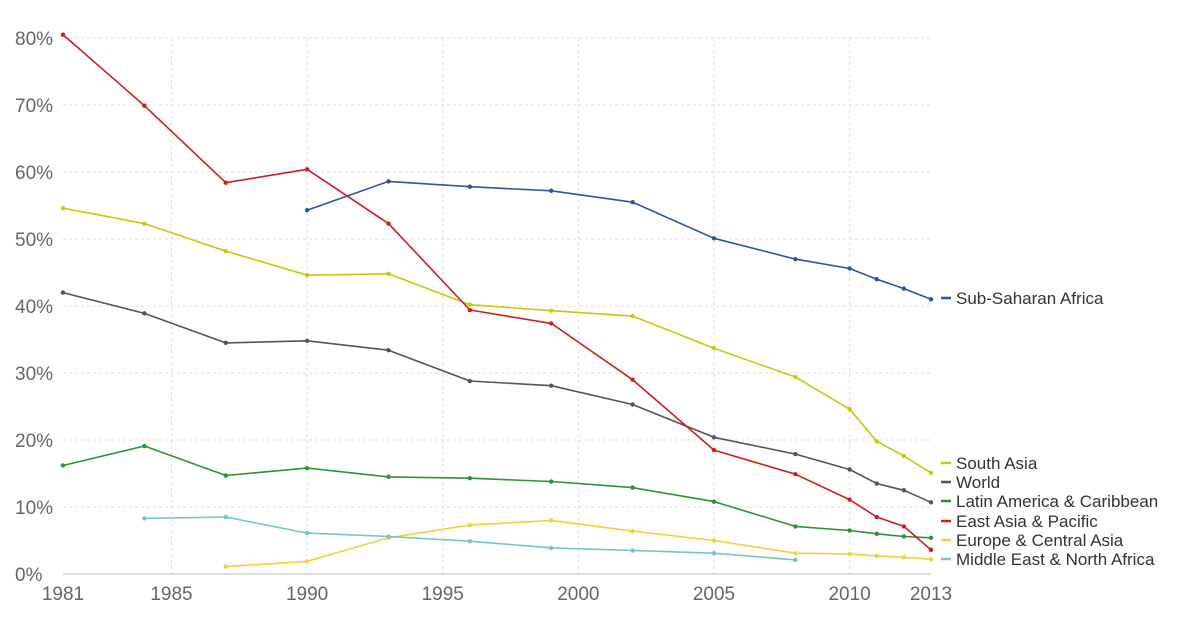 The image size is (1200, 630). Describe the element at coordinates (714, 594) in the screenshot. I see `x-tick-label: 2005` at that location.